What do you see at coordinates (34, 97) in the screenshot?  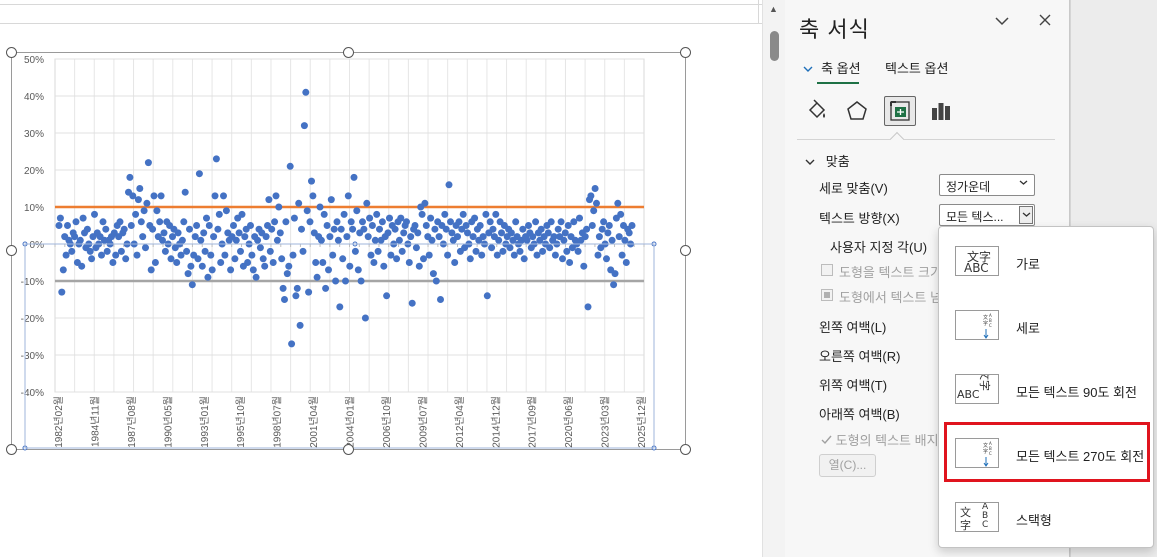 I see `y-tick-label: 40%` at bounding box center [34, 97].